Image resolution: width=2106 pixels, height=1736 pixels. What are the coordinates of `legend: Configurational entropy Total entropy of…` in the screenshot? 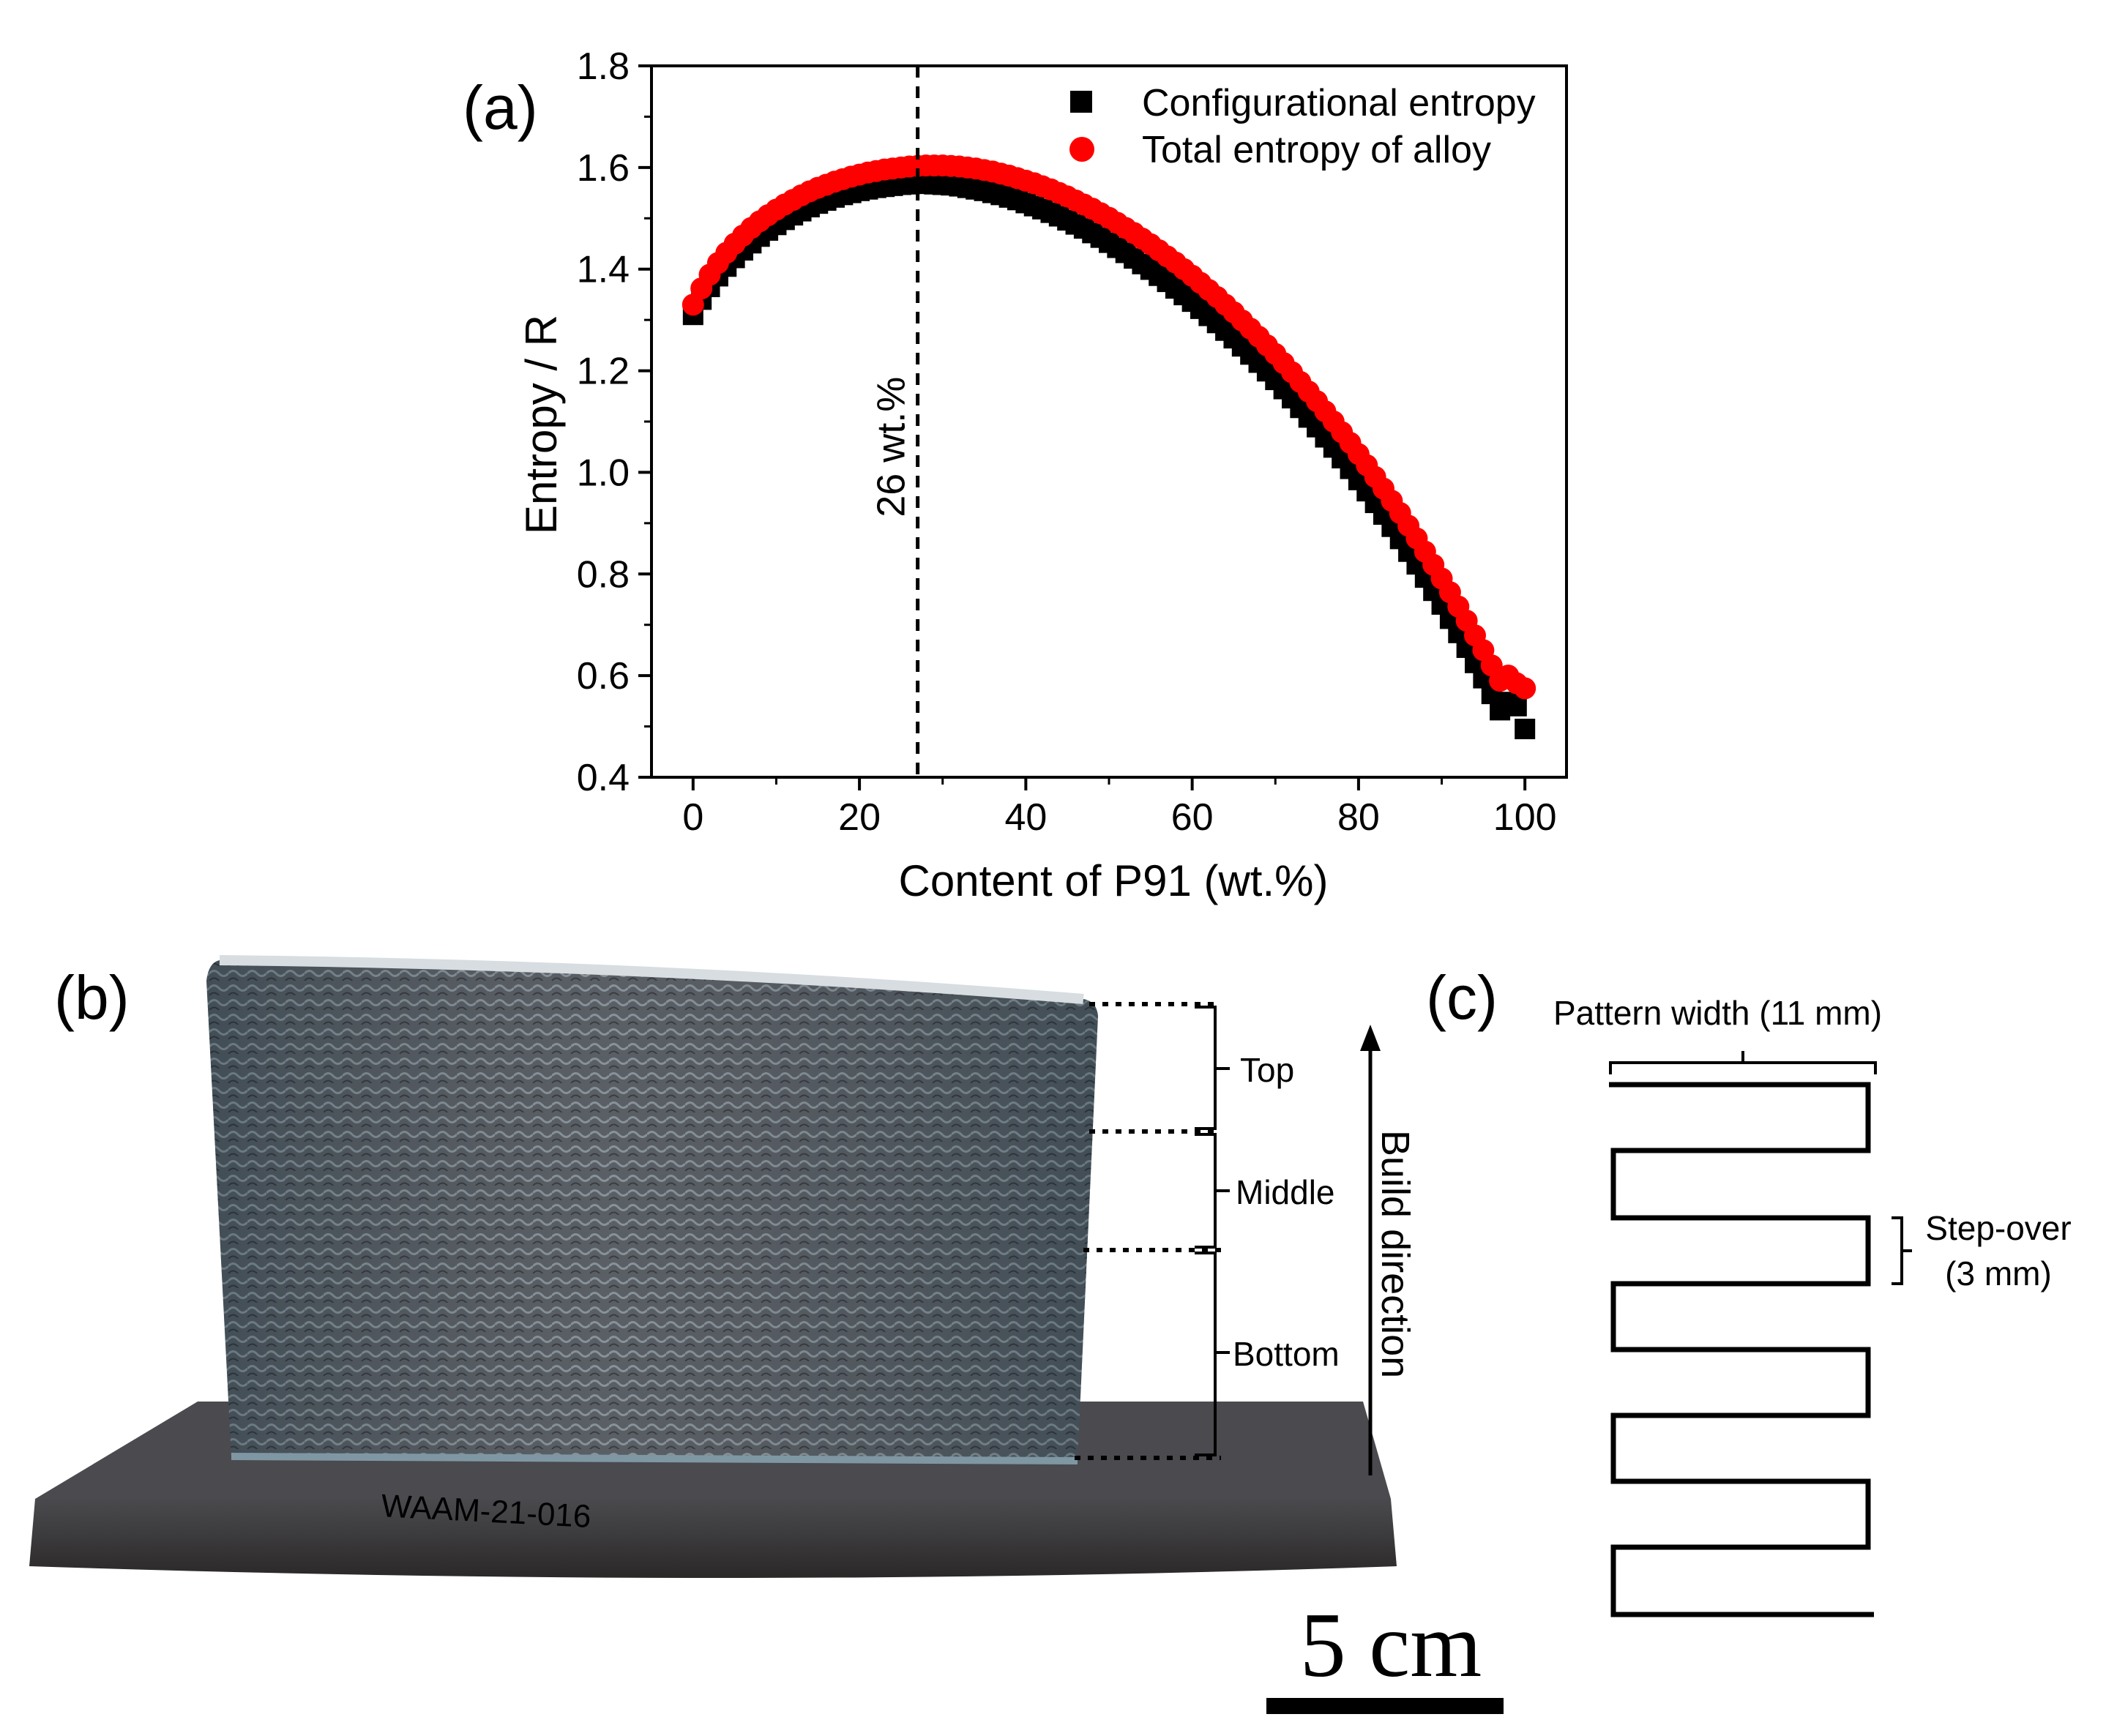 It's located at (1302, 127).